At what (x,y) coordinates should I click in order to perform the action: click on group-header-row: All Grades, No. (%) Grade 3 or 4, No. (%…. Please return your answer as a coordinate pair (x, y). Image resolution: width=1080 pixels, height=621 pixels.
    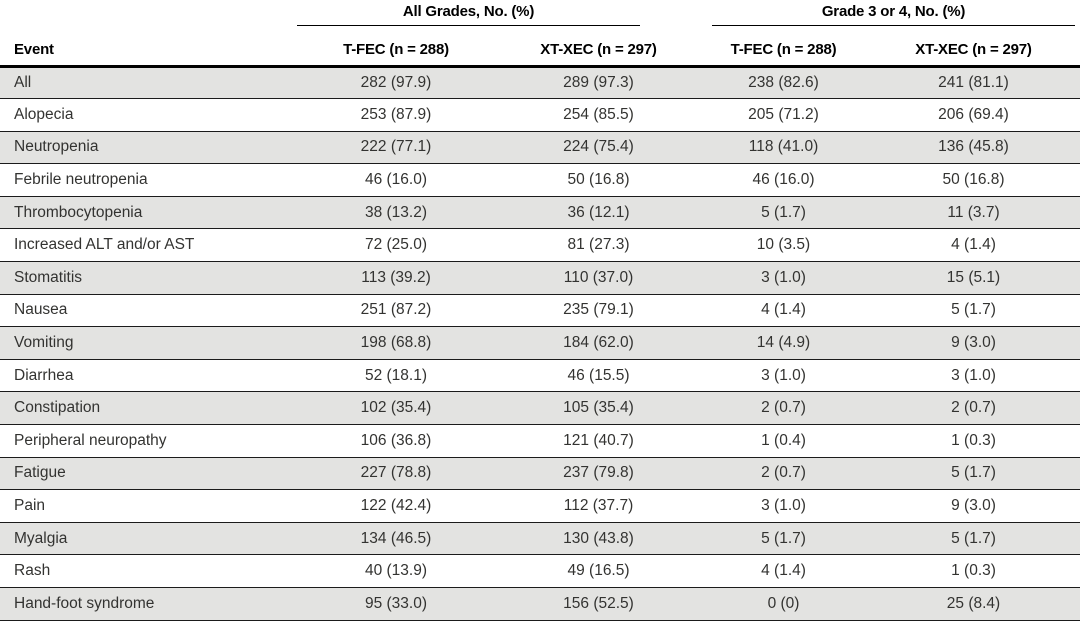
    Looking at the image, I should click on (540, 15).